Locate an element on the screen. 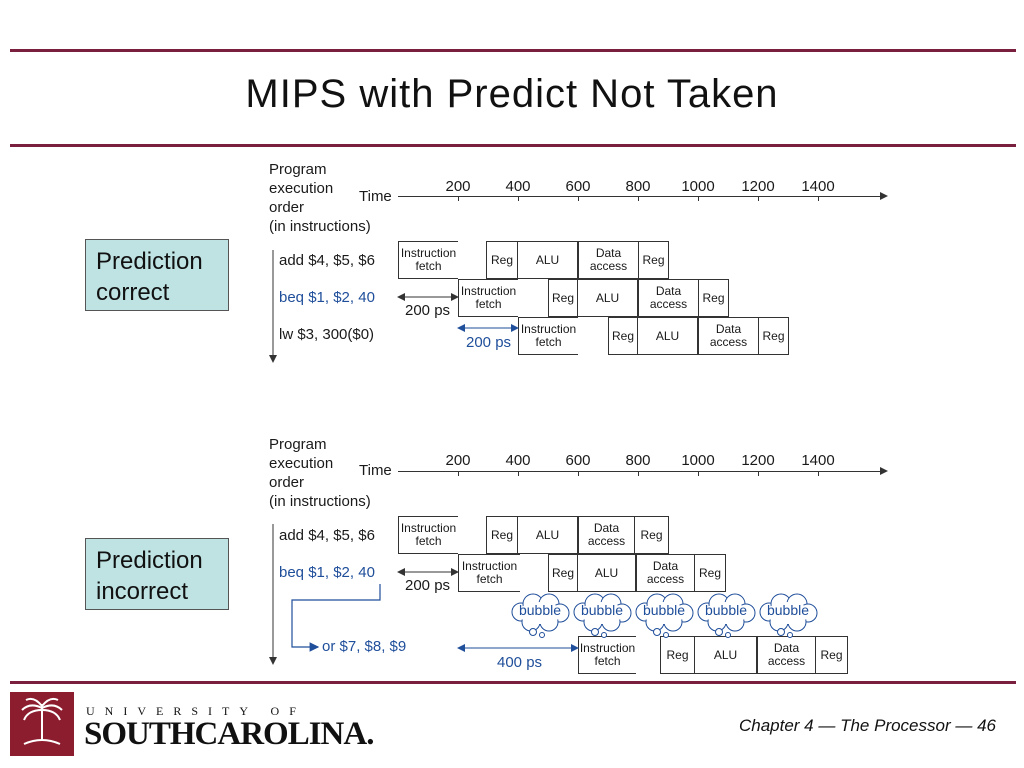 Image resolution: width=1024 pixels, height=768 pixels. callout-prediction-correct: Prediction correct is located at coordinates (157, 275).